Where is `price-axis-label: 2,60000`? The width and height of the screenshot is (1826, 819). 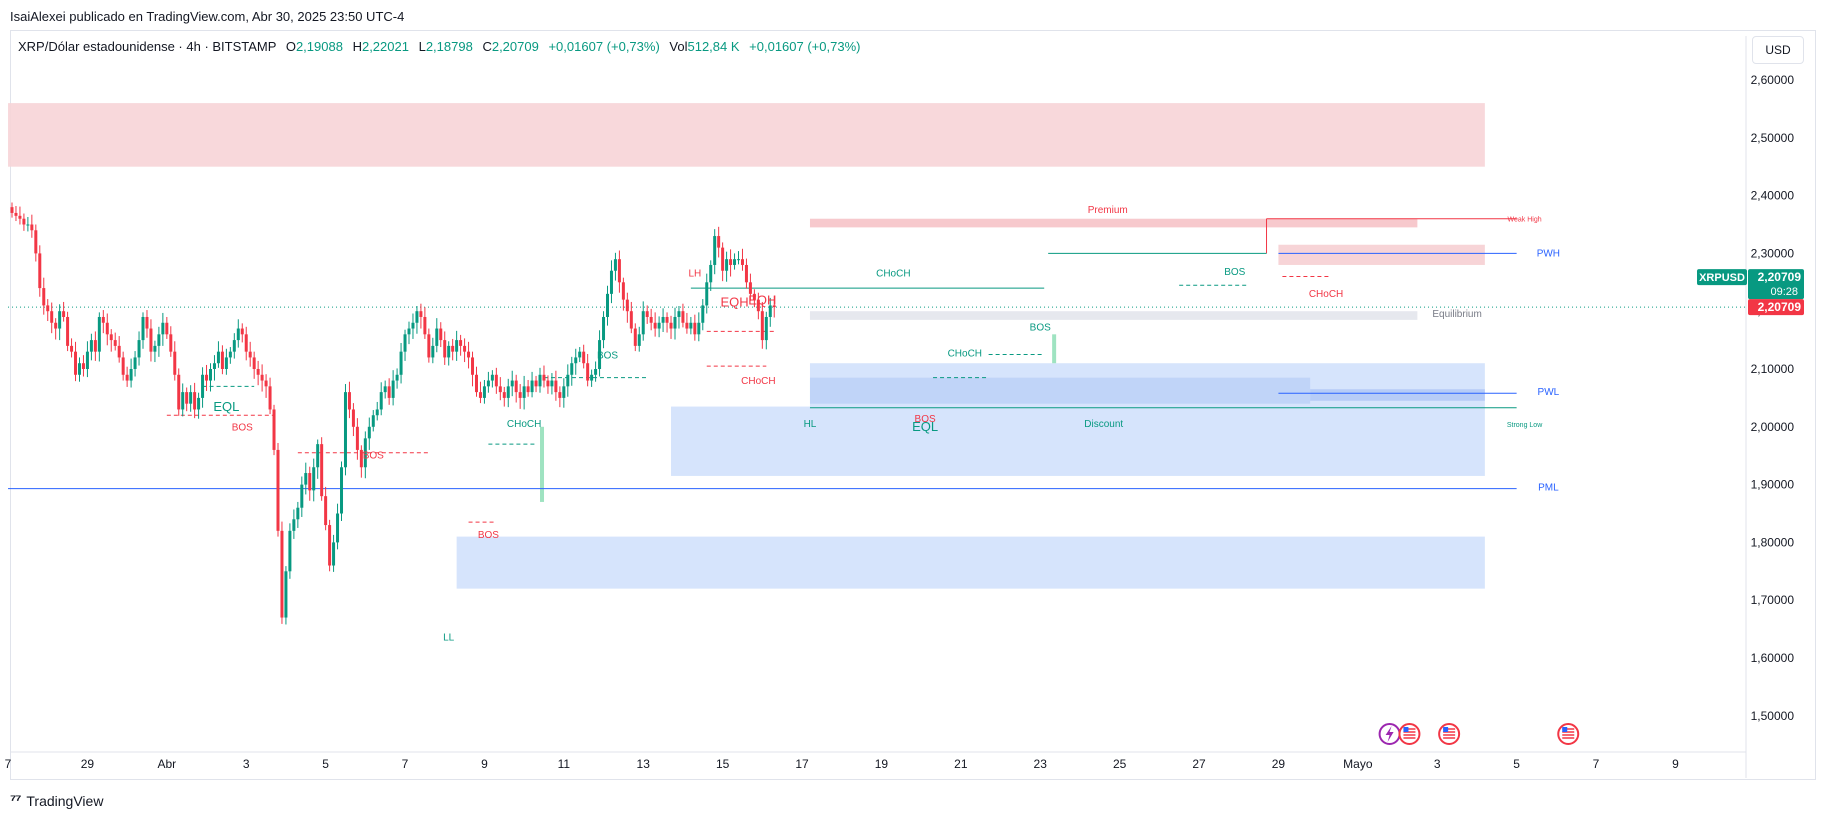 price-axis-label: 2,60000 is located at coordinates (1773, 80).